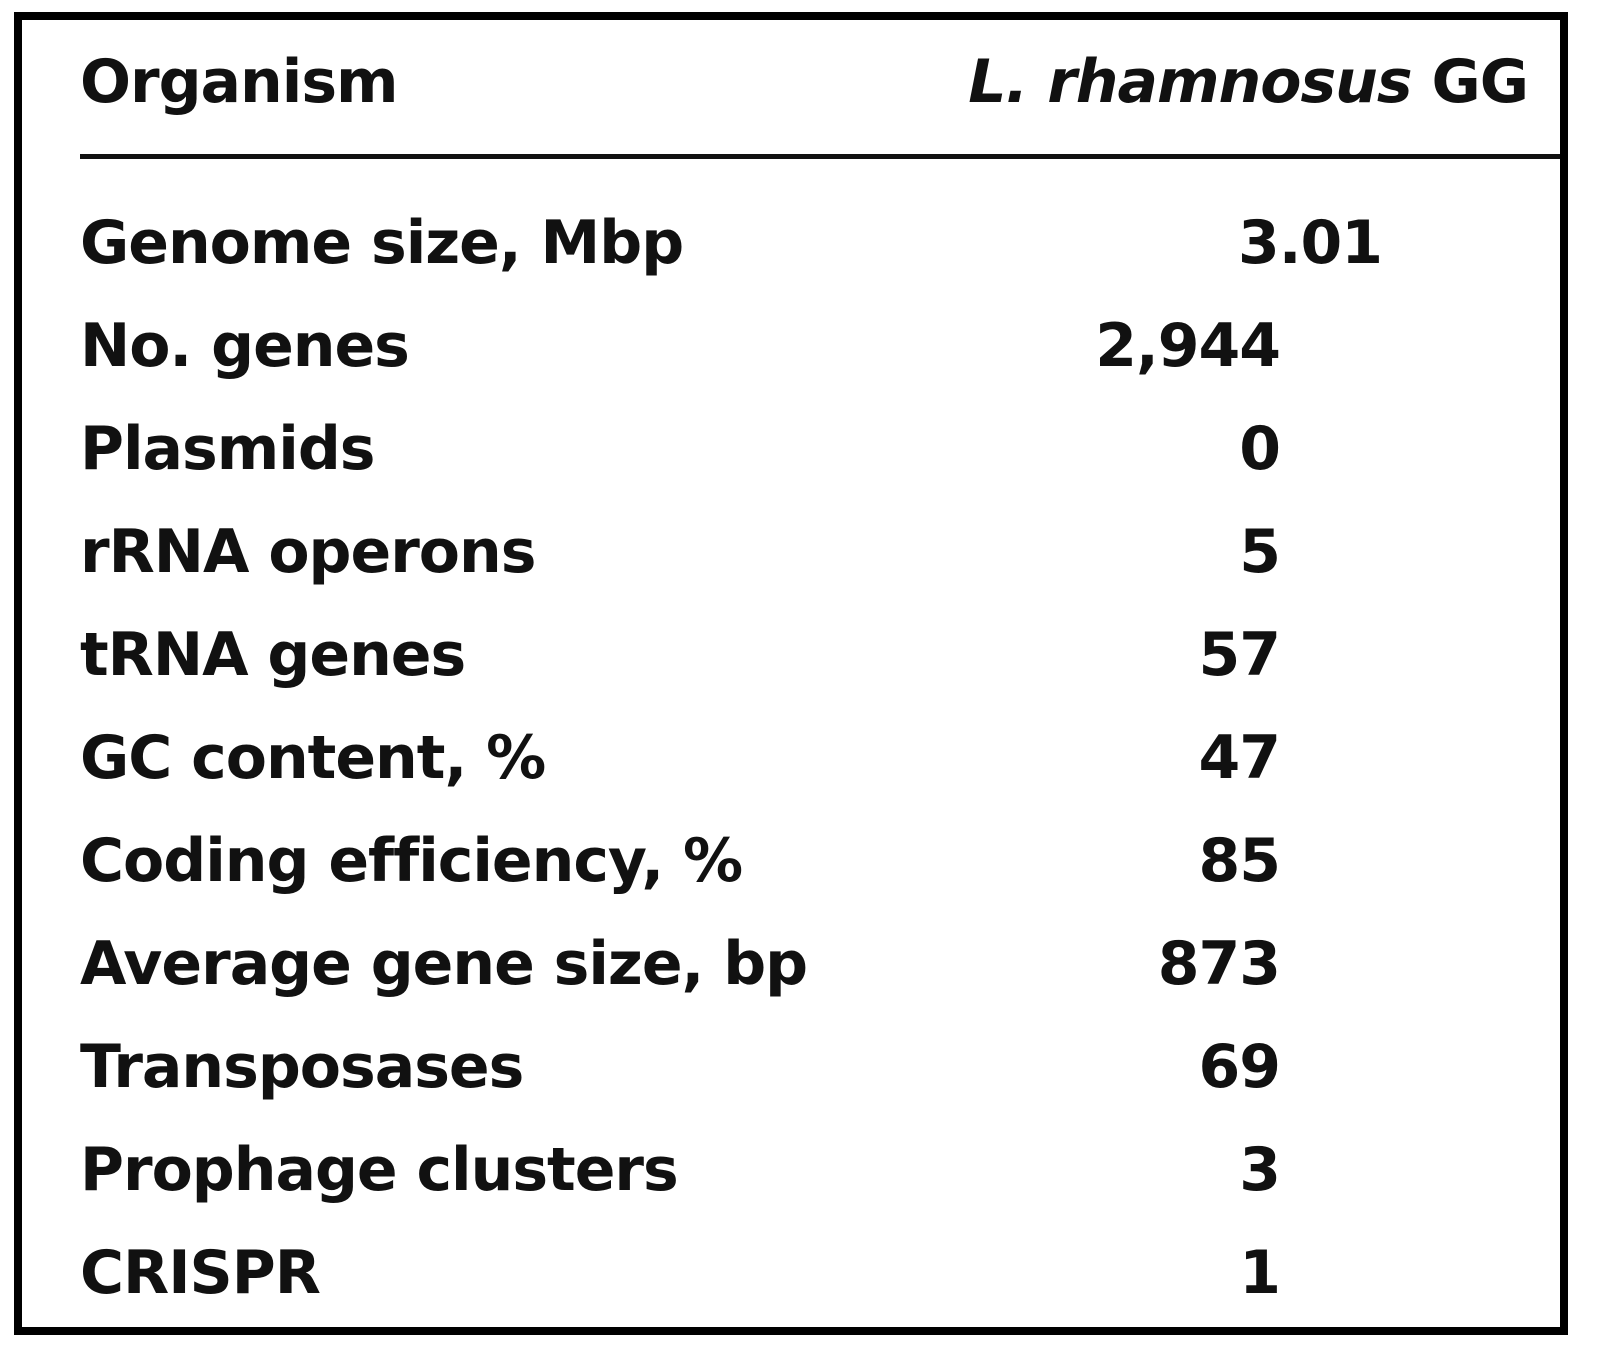 Image resolution: width=1600 pixels, height=1353 pixels. What do you see at coordinates (308, 552) in the screenshot?
I see `row-label: rRNA operons` at bounding box center [308, 552].